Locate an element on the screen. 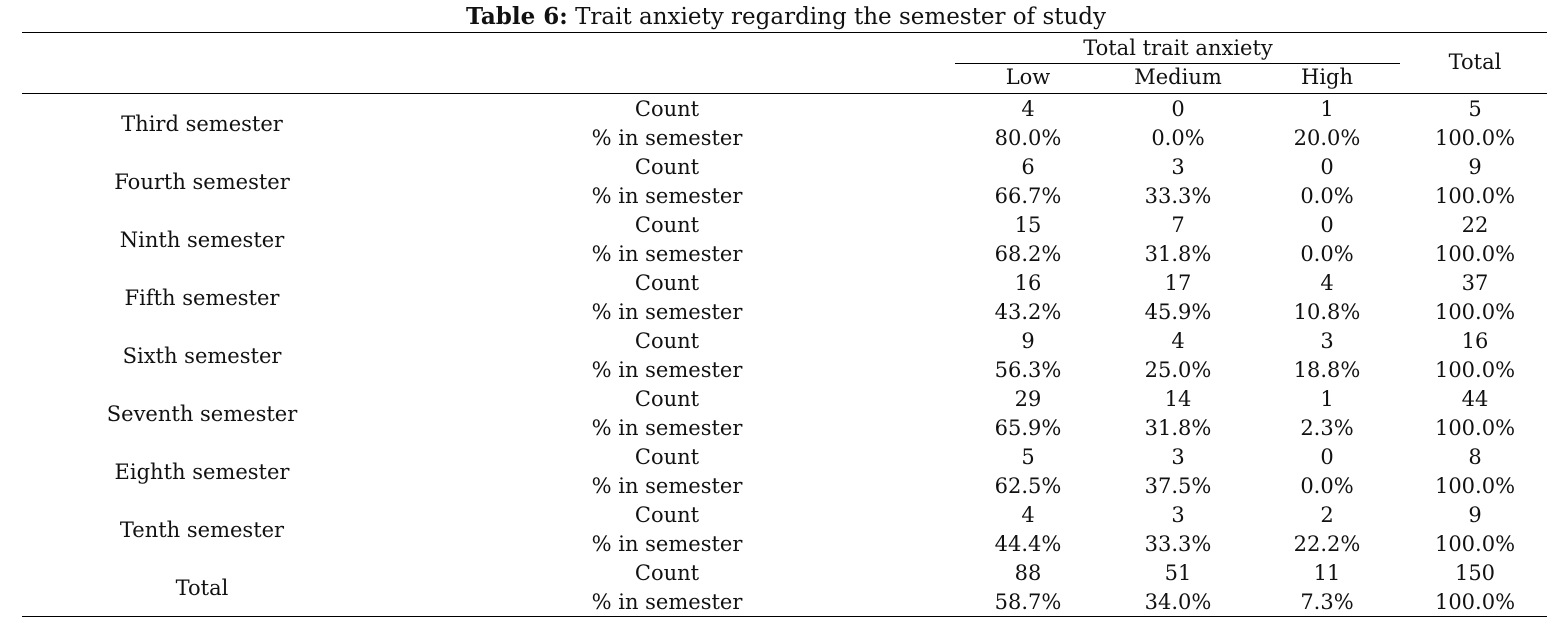 This screenshot has width=1555, height=631. count-cell: 17 is located at coordinates (1178, 283).